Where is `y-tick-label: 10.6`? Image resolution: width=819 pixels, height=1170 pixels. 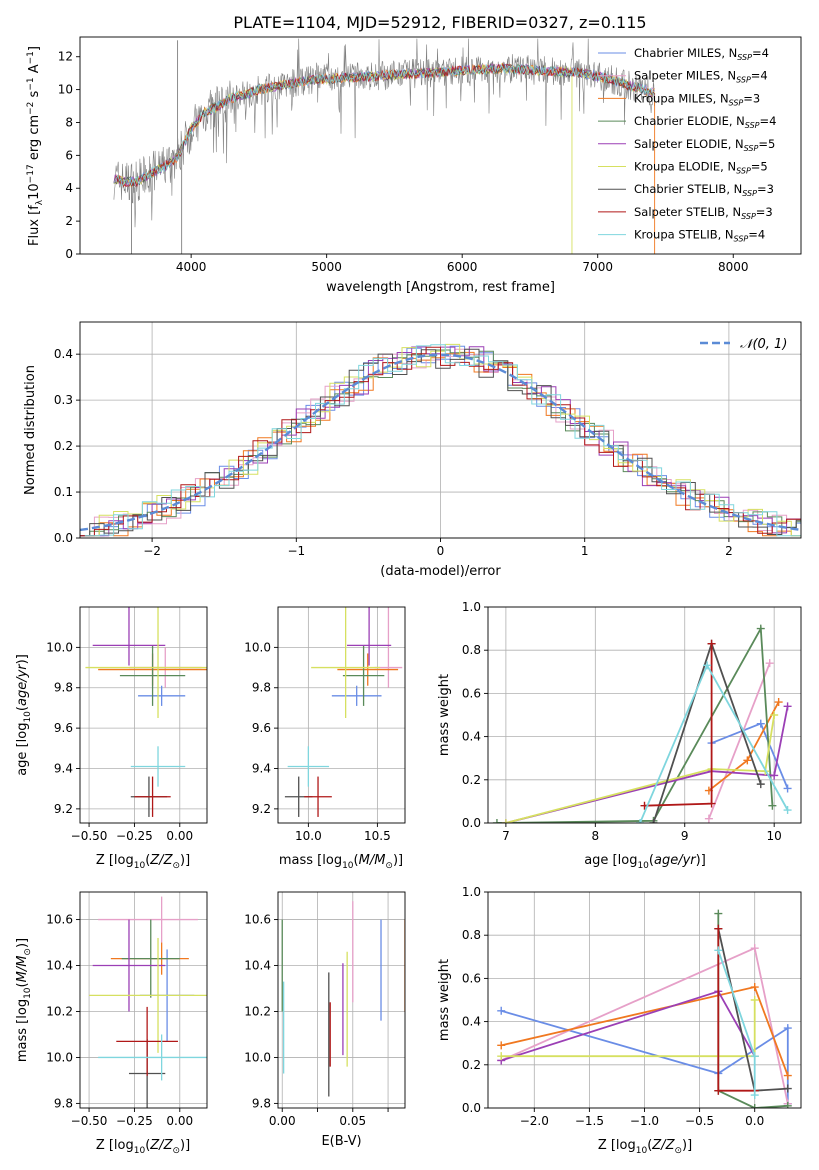
y-tick-label: 10.6 is located at coordinates (257, 920).